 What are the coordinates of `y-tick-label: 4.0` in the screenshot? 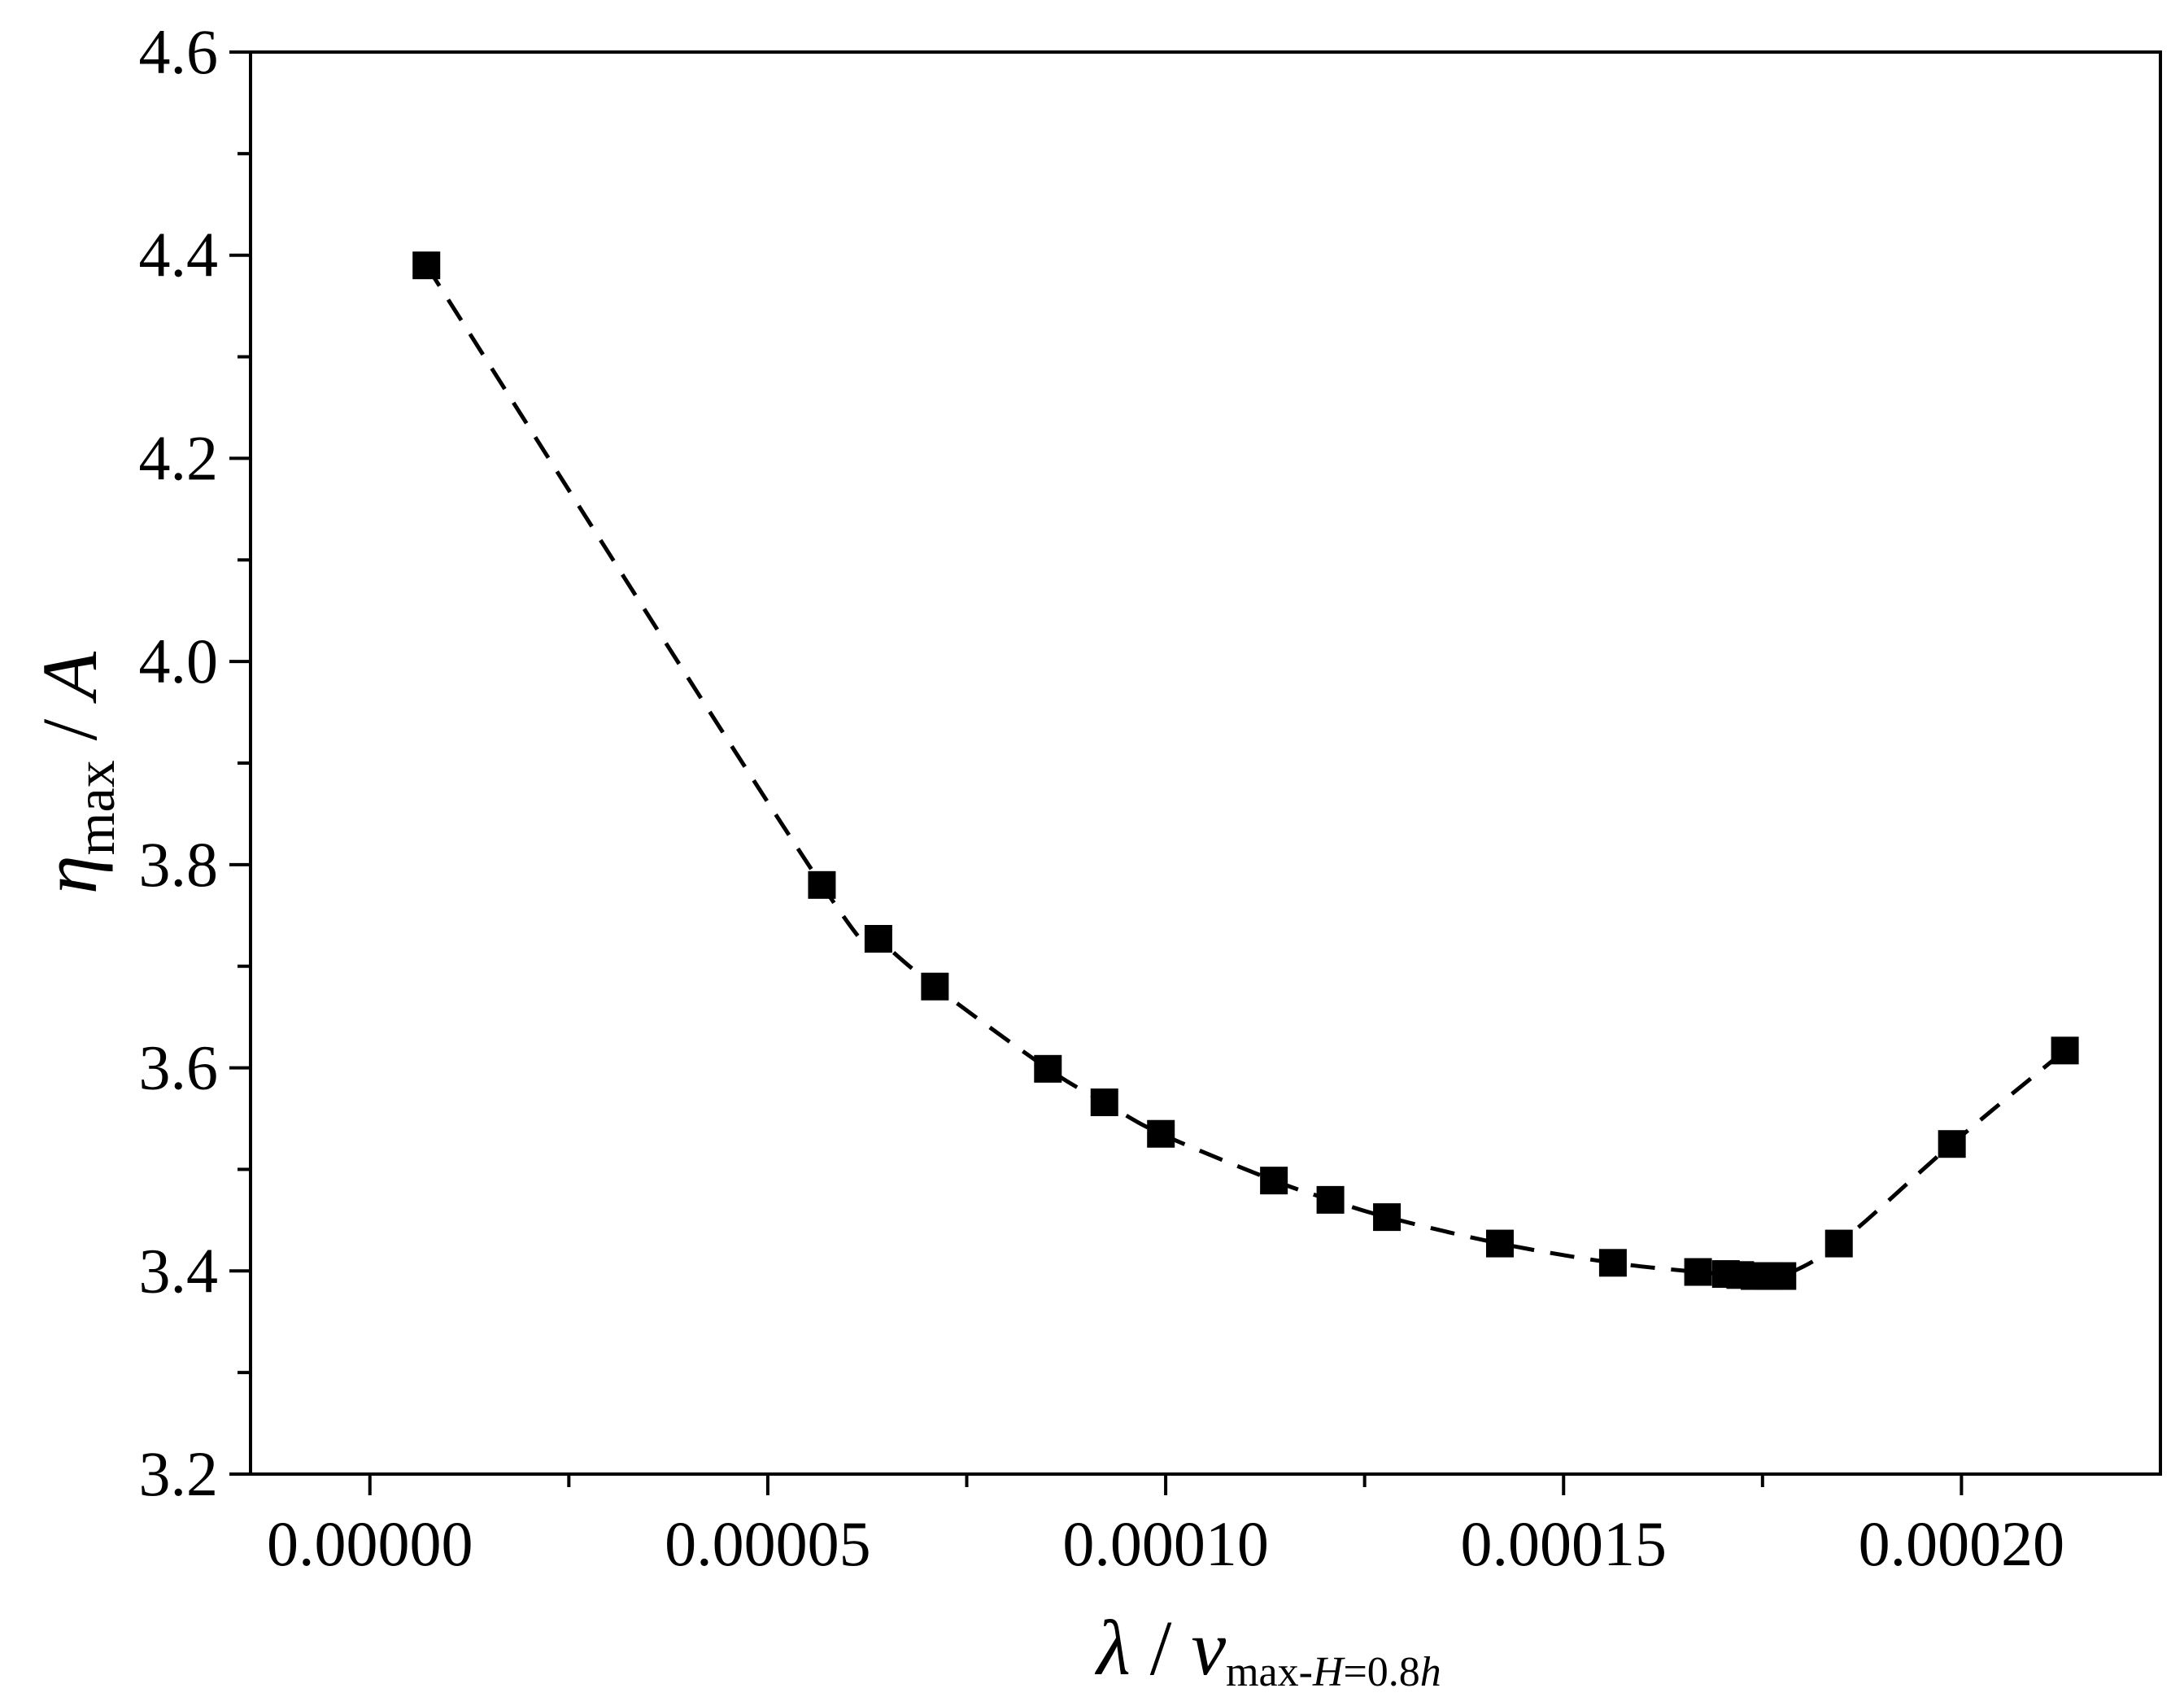 It's located at (179, 661).